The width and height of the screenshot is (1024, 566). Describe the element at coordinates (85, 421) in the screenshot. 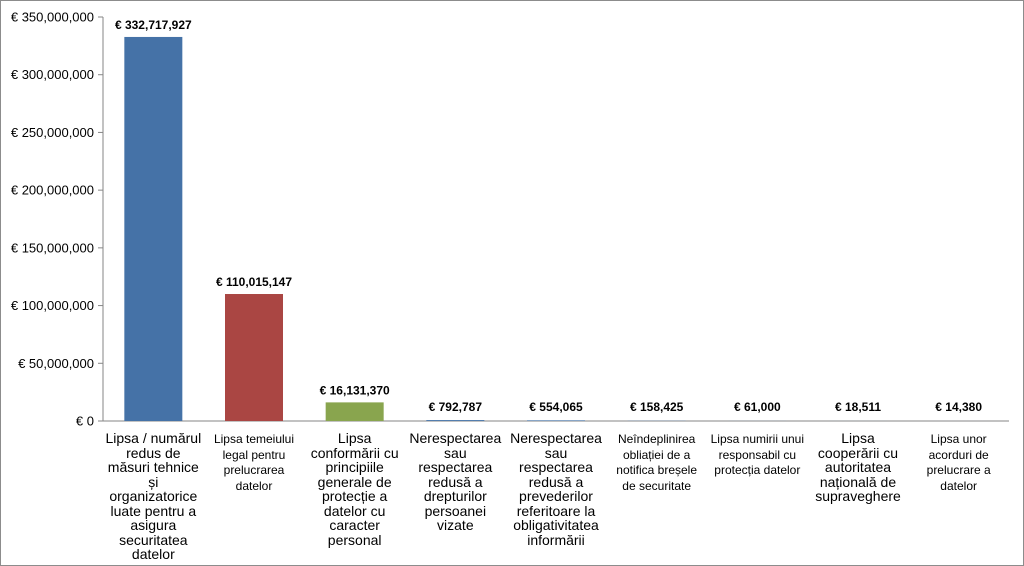

I see `y-tick-label: € 0` at that location.